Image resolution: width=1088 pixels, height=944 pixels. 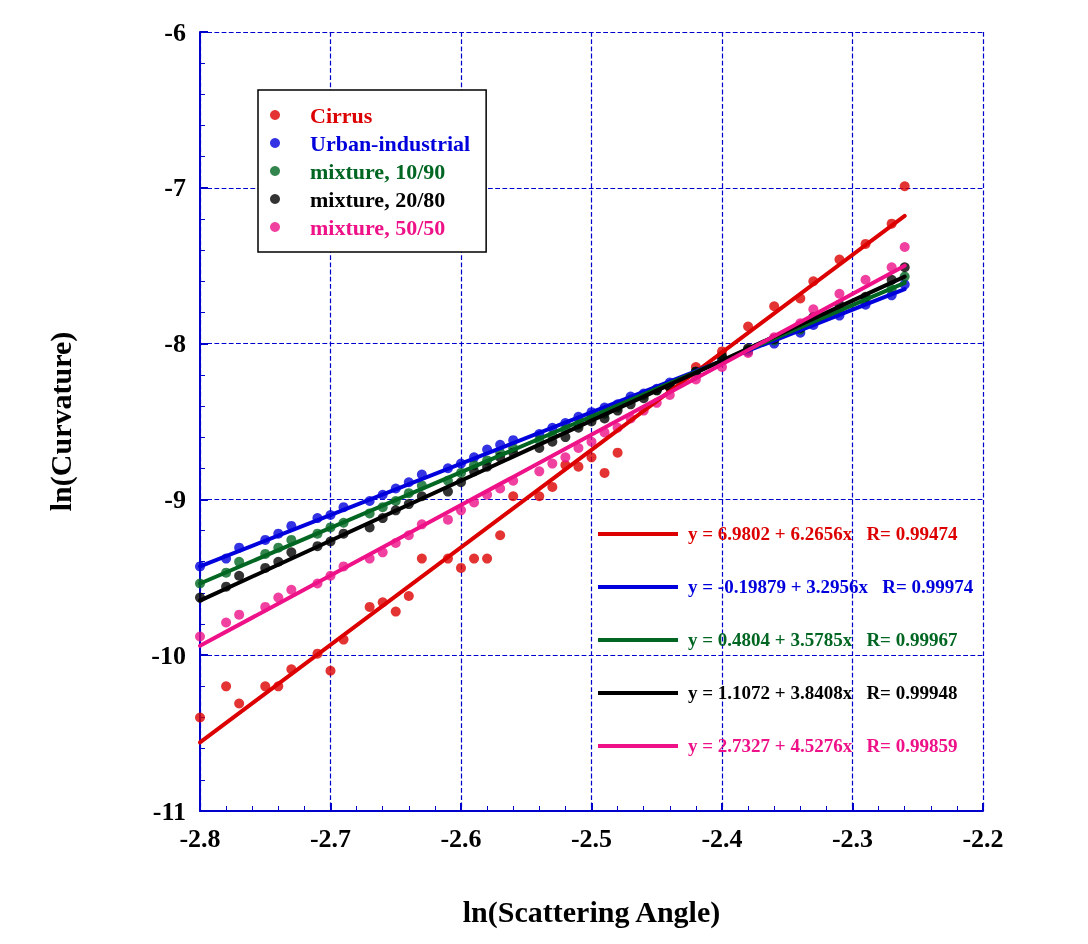 What do you see at coordinates (341, 115) in the screenshot?
I see `legend-label: Cirrus` at bounding box center [341, 115].